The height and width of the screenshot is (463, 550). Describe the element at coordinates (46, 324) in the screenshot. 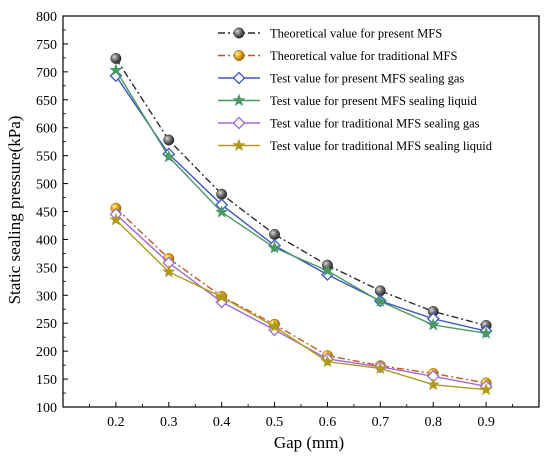

I see `y-tick-label: 250` at that location.